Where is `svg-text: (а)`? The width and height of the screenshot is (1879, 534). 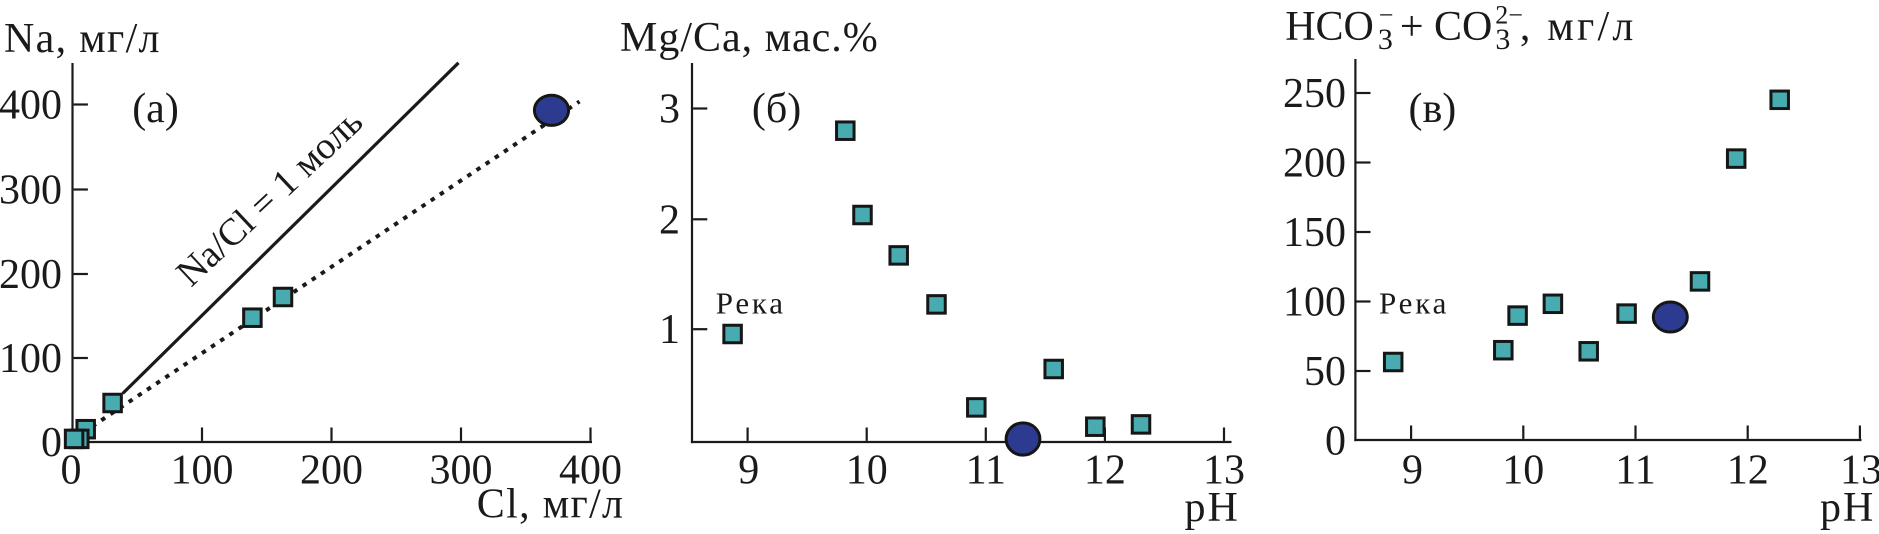 svg-text: (а) is located at coordinates (155, 109).